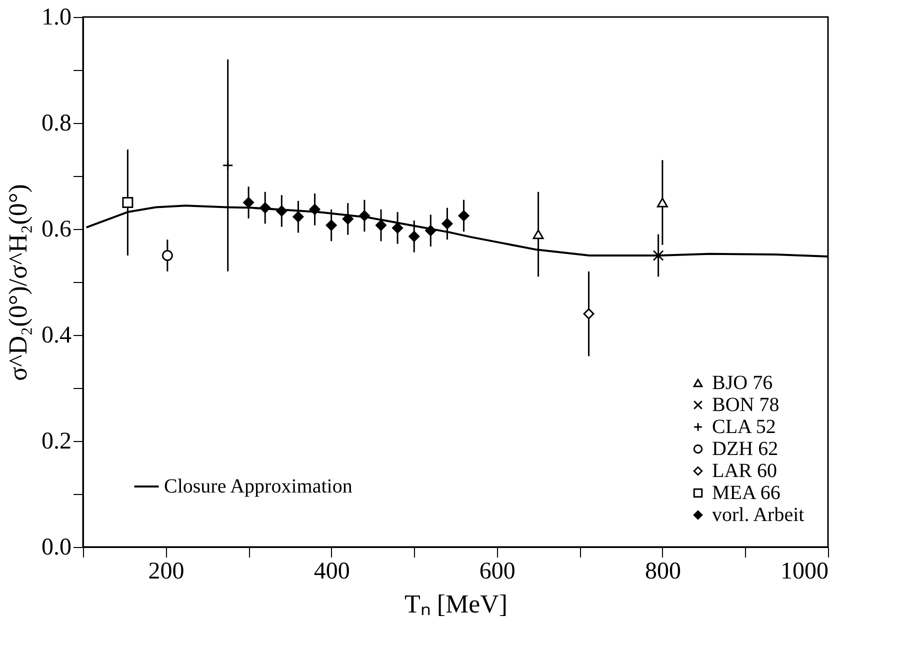 The height and width of the screenshot is (652, 914). Describe the element at coordinates (804, 571) in the screenshot. I see `x-tick-label: 1000` at that location.